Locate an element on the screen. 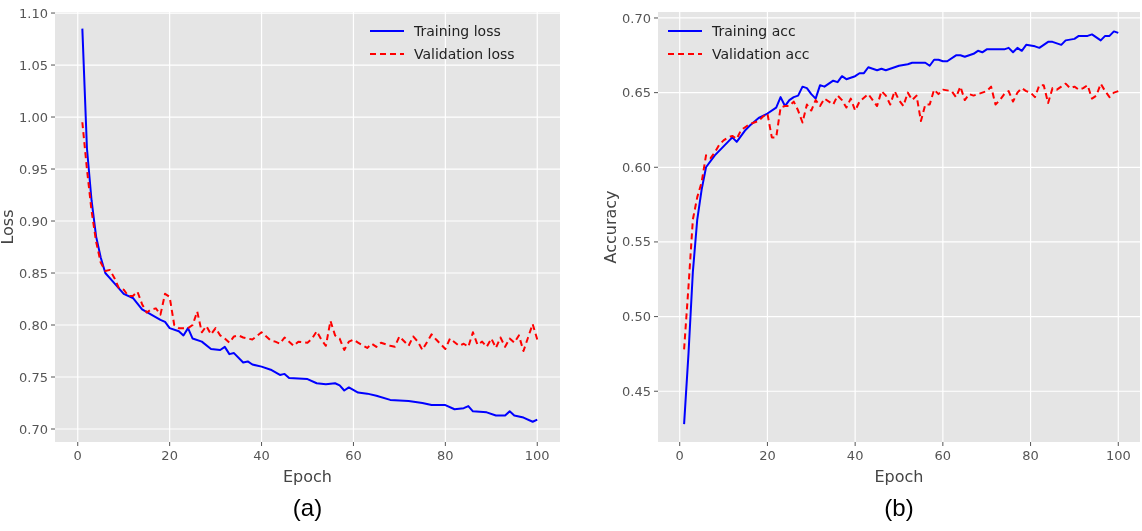 Image resolution: width=1142 pixels, height=531 pixels. y-axis-title: Loss is located at coordinates (8, 227).